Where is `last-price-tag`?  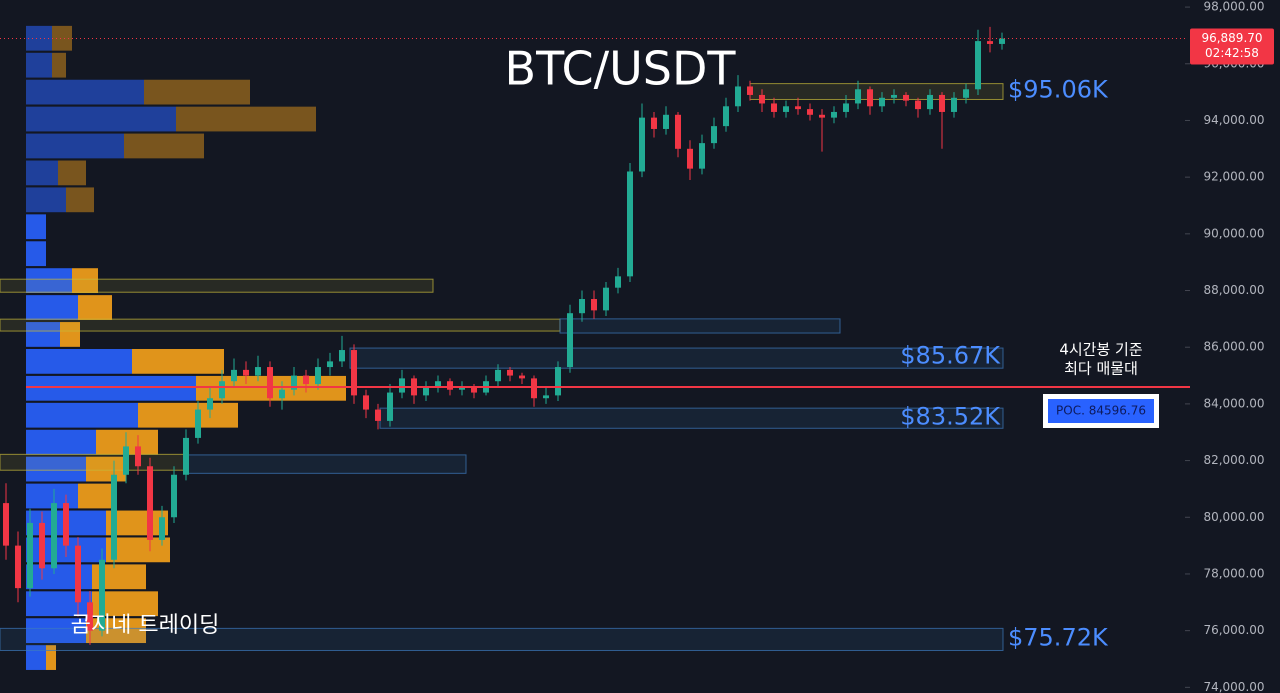 last-price-tag is located at coordinates (1232, 46).